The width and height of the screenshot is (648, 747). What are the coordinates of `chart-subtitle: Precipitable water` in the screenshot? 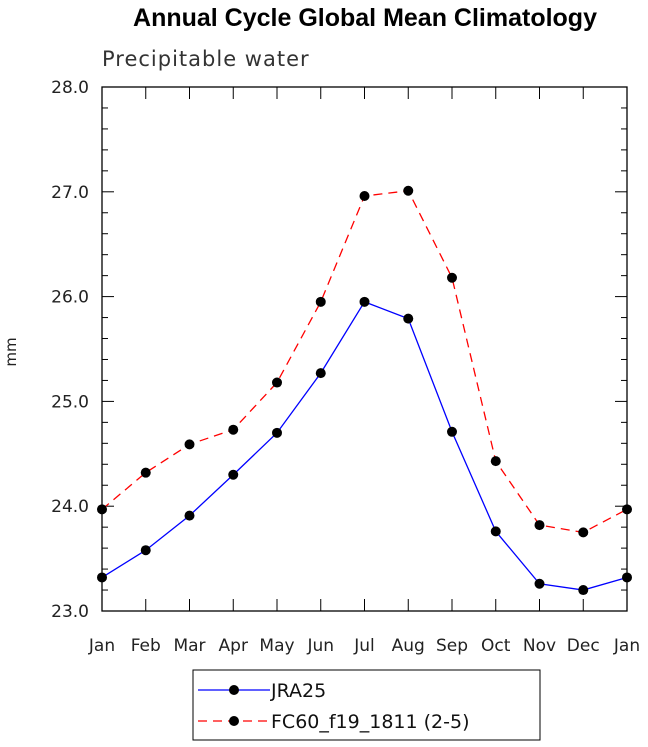 It's located at (206, 59).